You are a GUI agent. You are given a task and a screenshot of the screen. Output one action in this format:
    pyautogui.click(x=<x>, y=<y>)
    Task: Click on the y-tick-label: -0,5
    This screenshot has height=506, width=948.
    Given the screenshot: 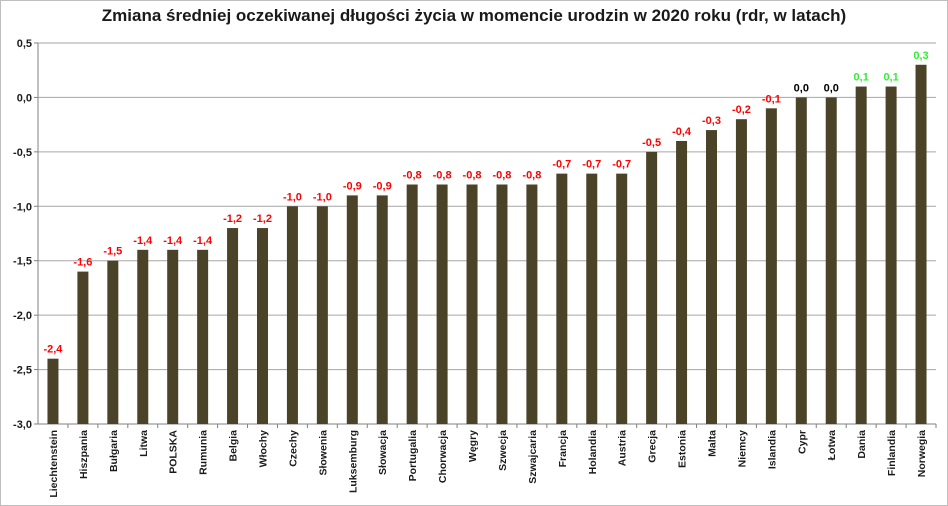 What is the action you would take?
    pyautogui.click(x=22, y=153)
    